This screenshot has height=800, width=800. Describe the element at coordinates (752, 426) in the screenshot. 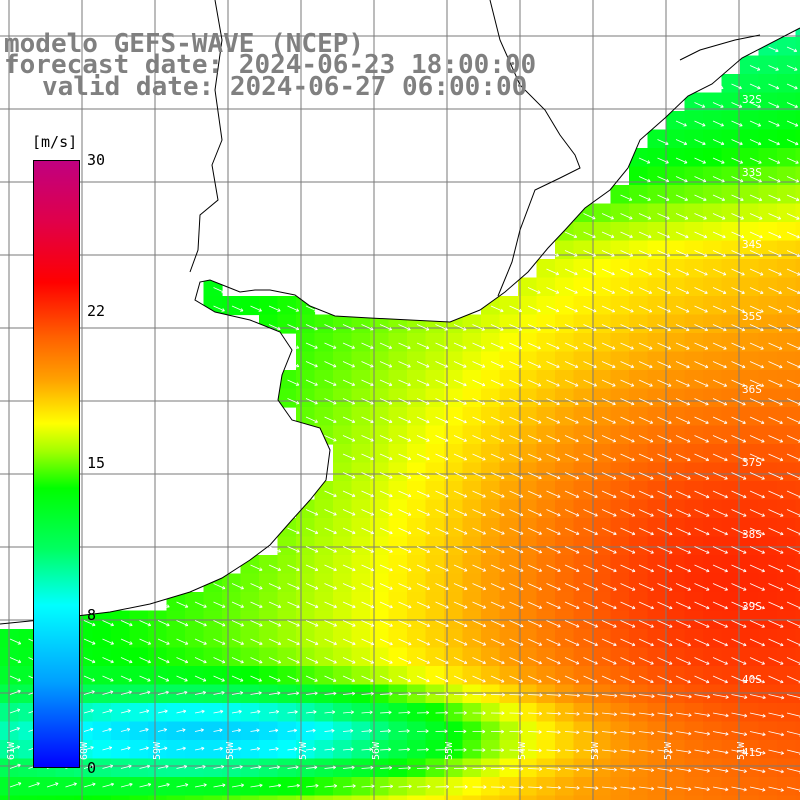

I see `latitude-labels: 32S 33S 34S 35S 36S 37S 38S 39S 40S 41S` at that location.